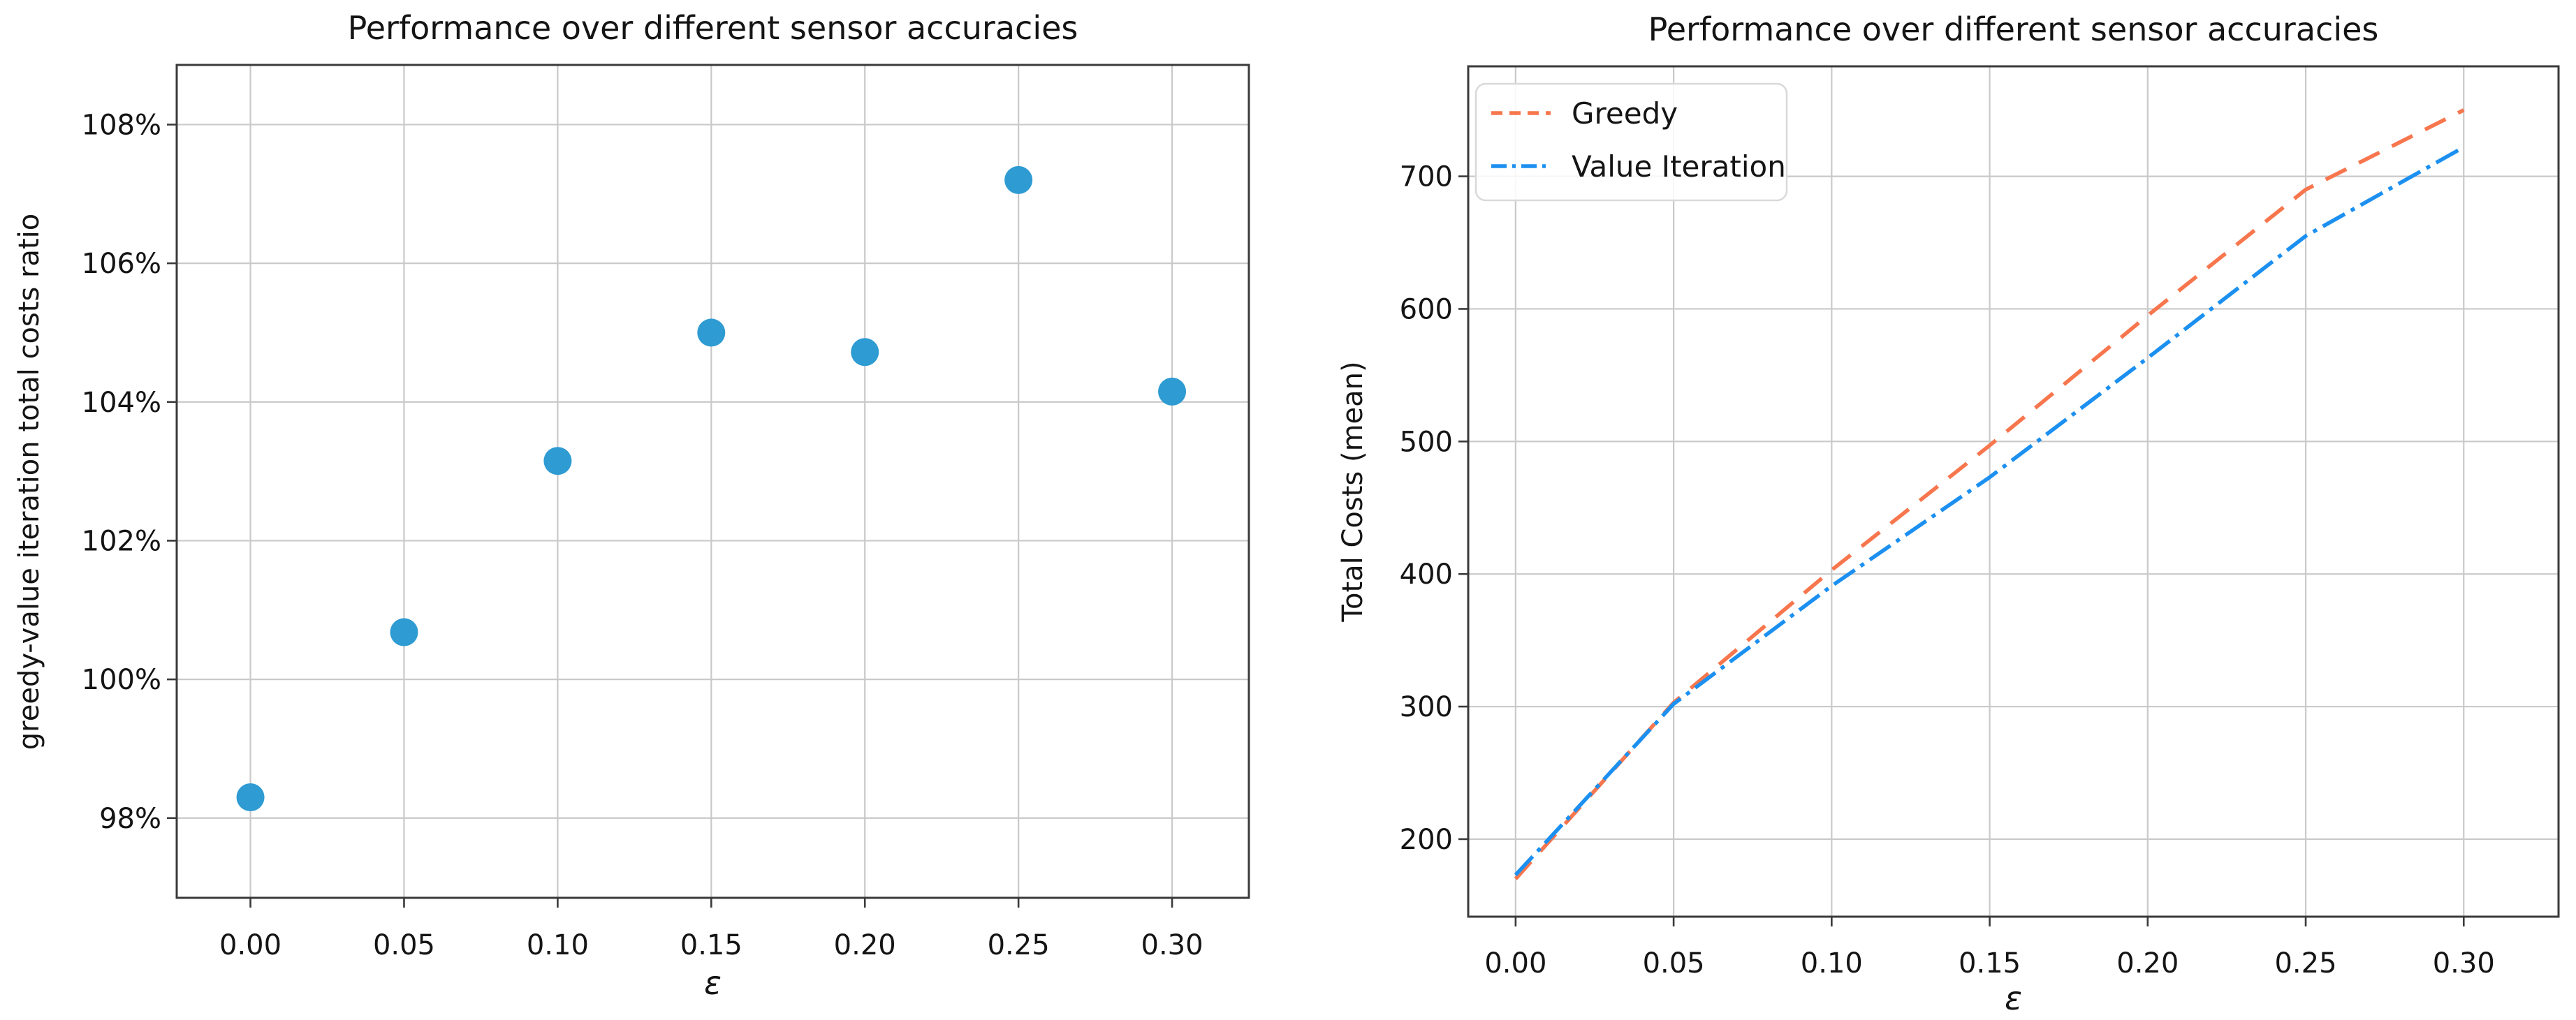 This screenshot has height=1020, width=2576. What do you see at coordinates (1426, 575) in the screenshot?
I see `y-tick-label: 400` at bounding box center [1426, 575].